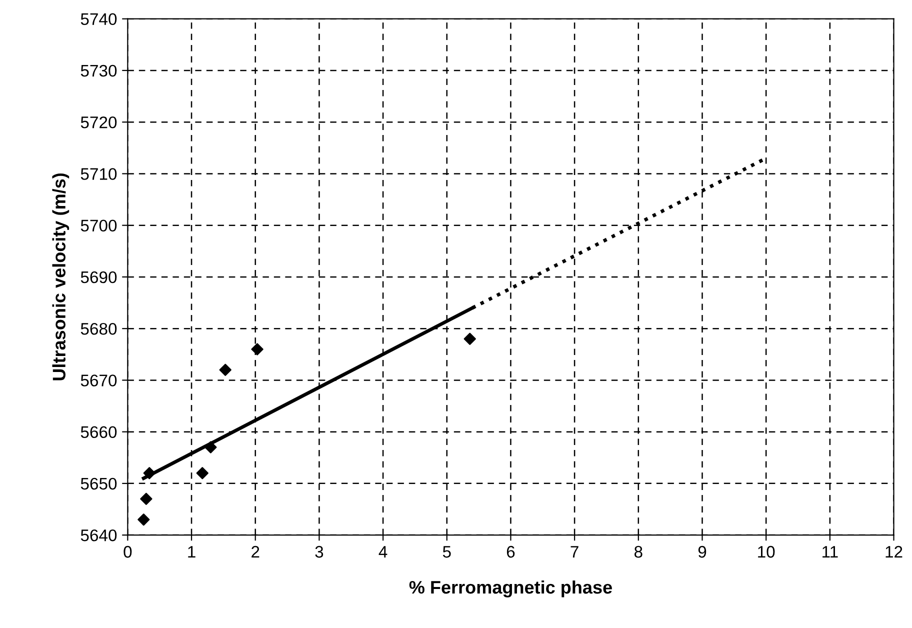 The width and height of the screenshot is (912, 628). Describe the element at coordinates (574, 552) in the screenshot. I see `x-tick-label: 7` at that location.